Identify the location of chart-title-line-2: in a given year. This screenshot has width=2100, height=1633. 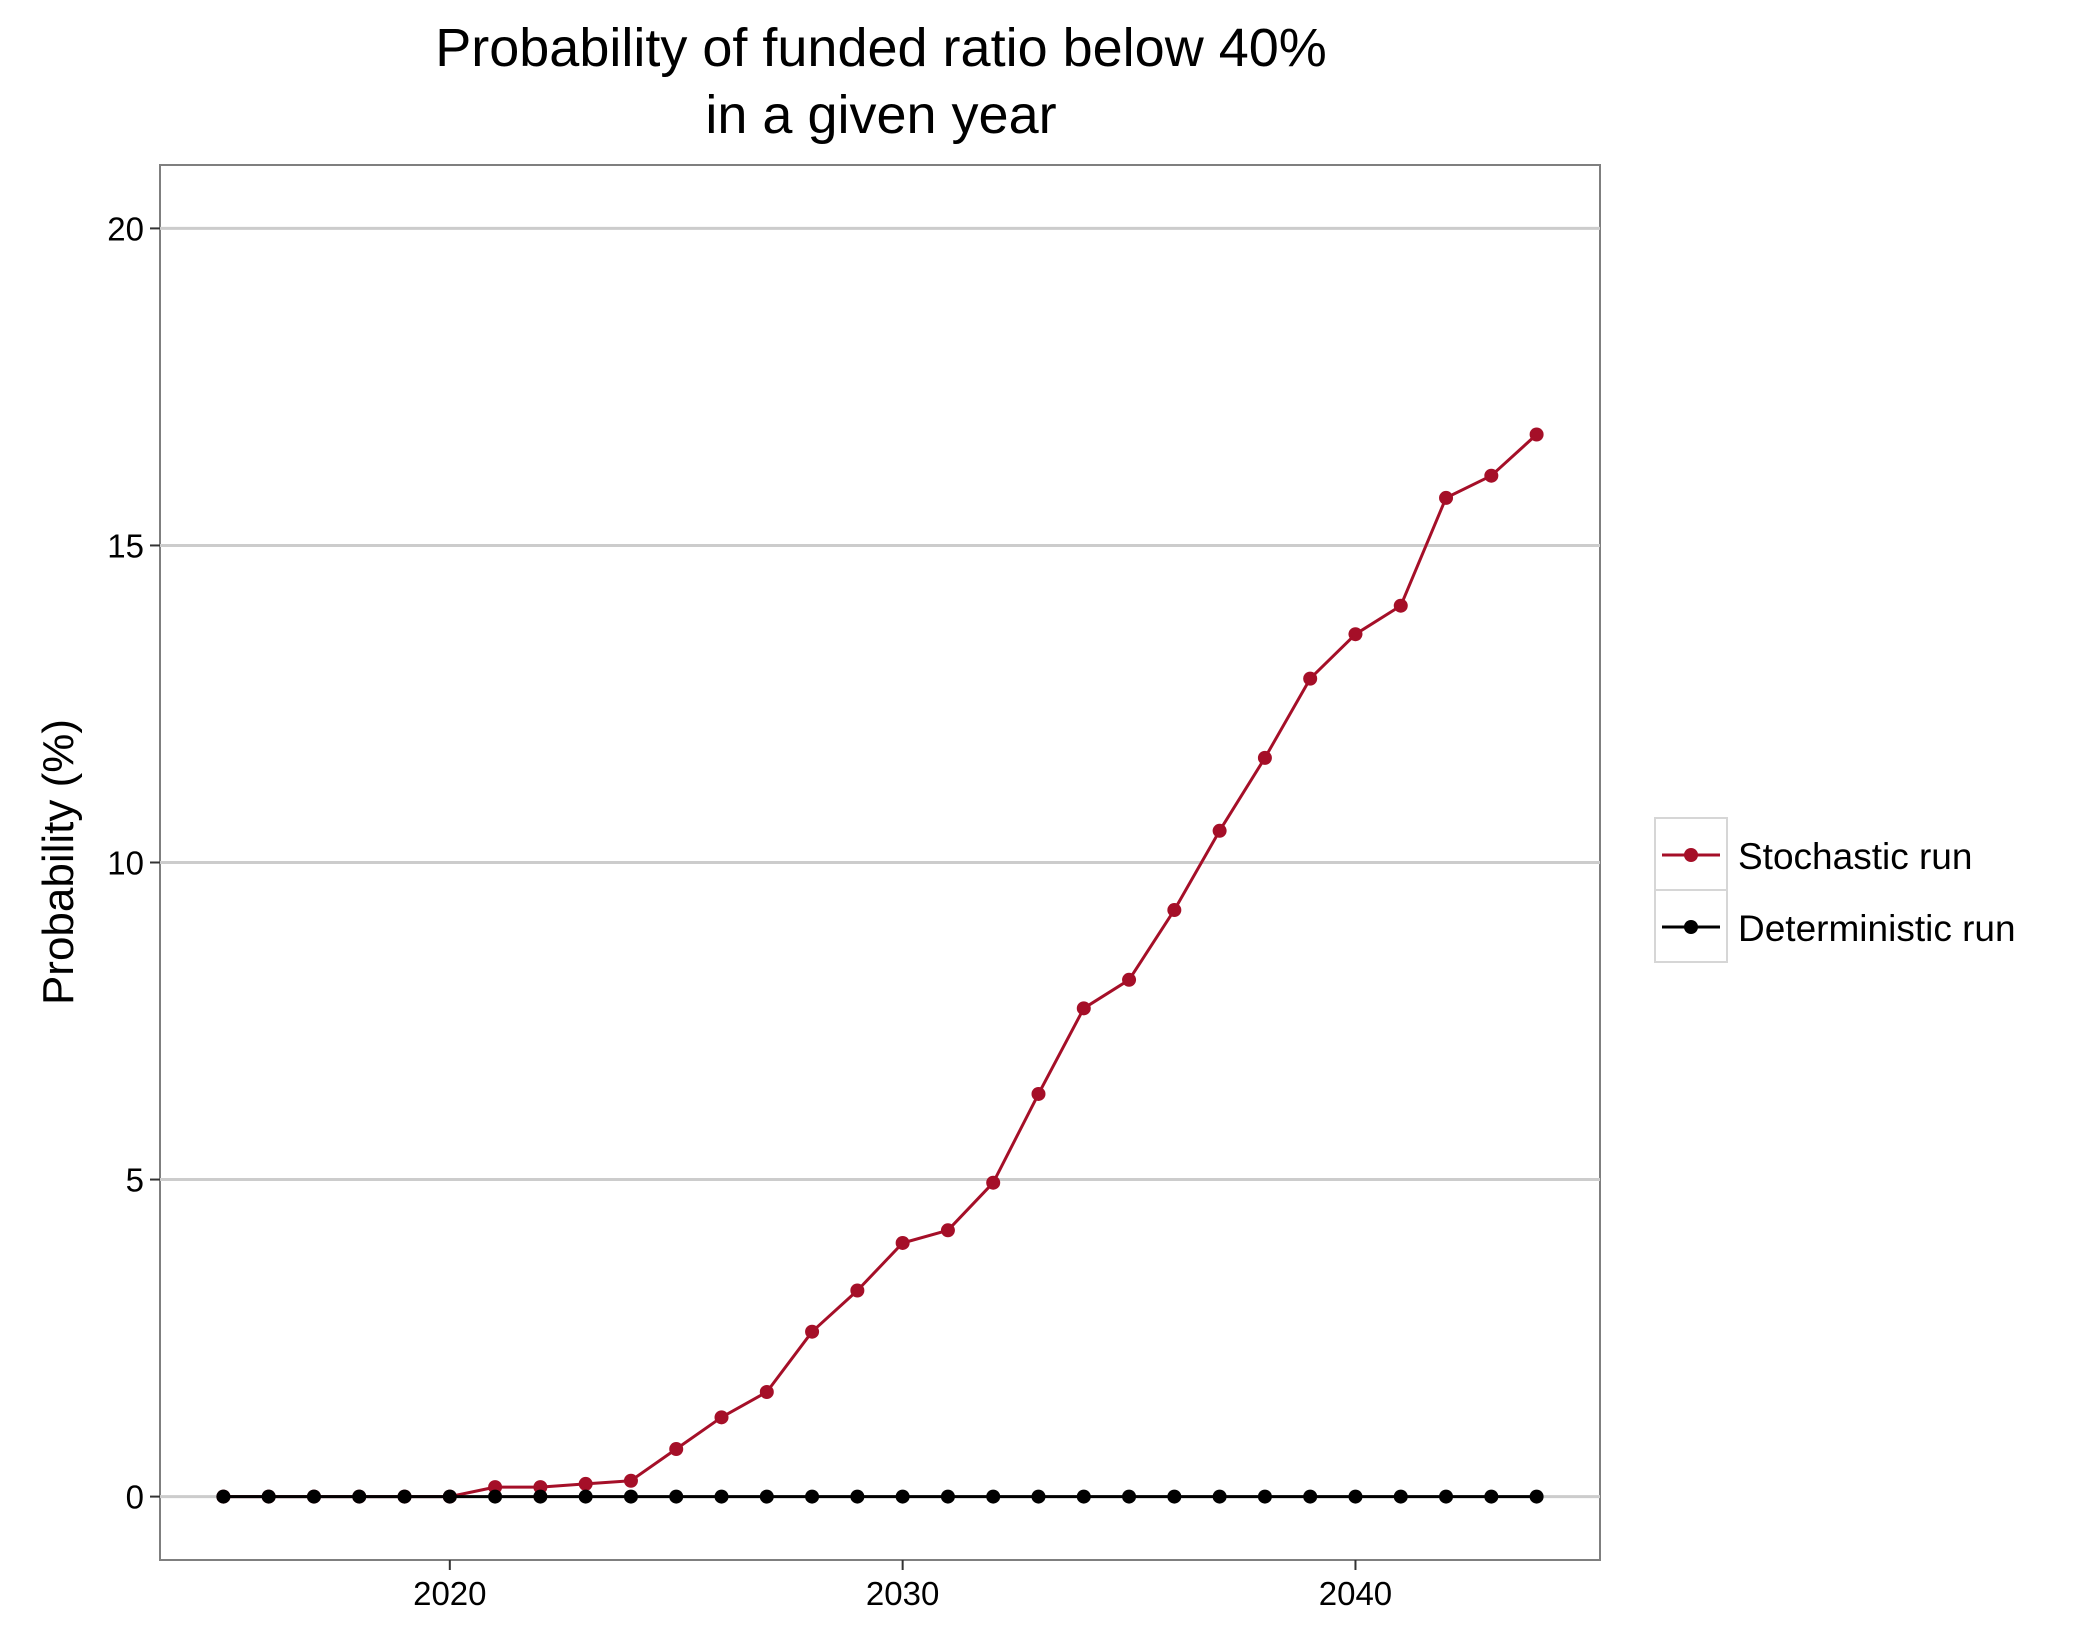
(880, 115).